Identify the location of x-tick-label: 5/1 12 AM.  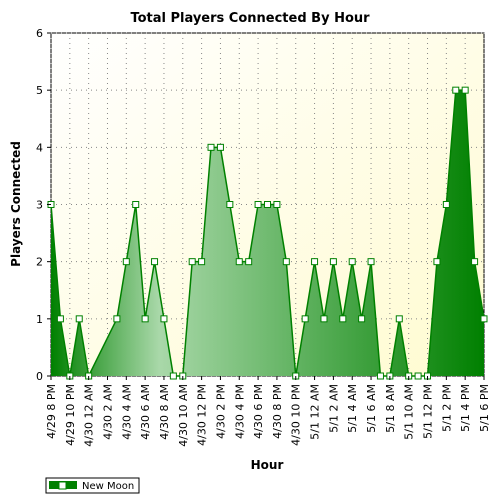
(315, 412).